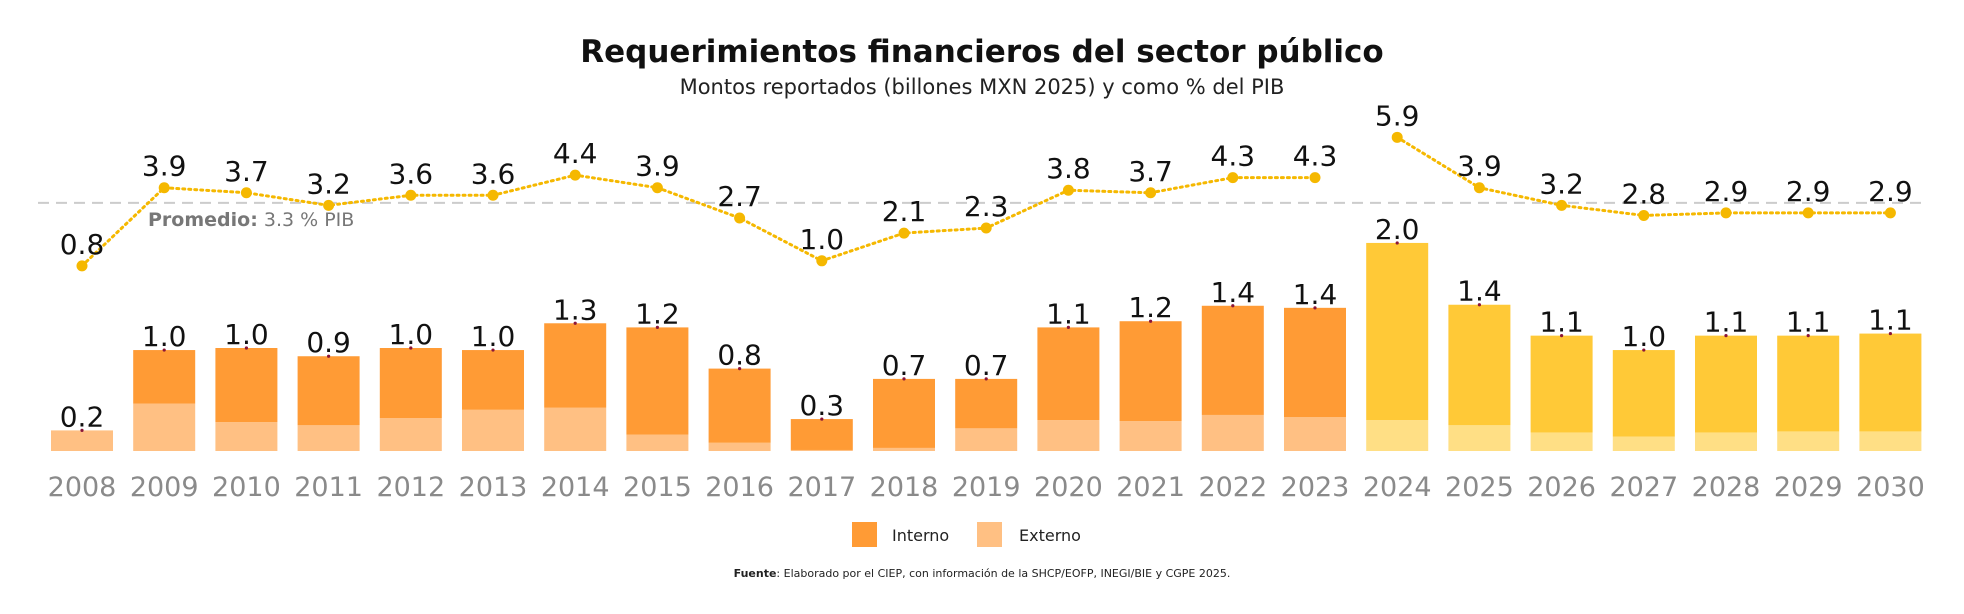 This screenshot has height=614, width=1964. Describe the element at coordinates (739, 355) in the screenshot. I see `bar-value-label-2016: 0.8` at that location.